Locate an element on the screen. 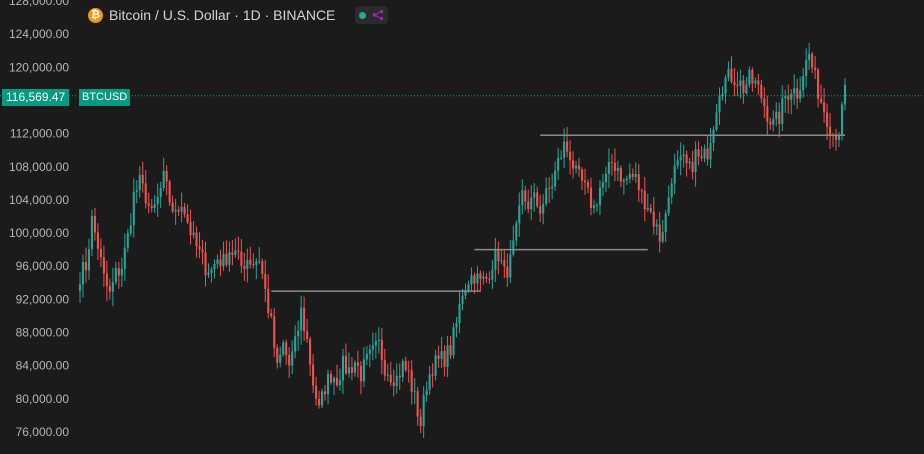  share-nodes-icon is located at coordinates (378, 15).